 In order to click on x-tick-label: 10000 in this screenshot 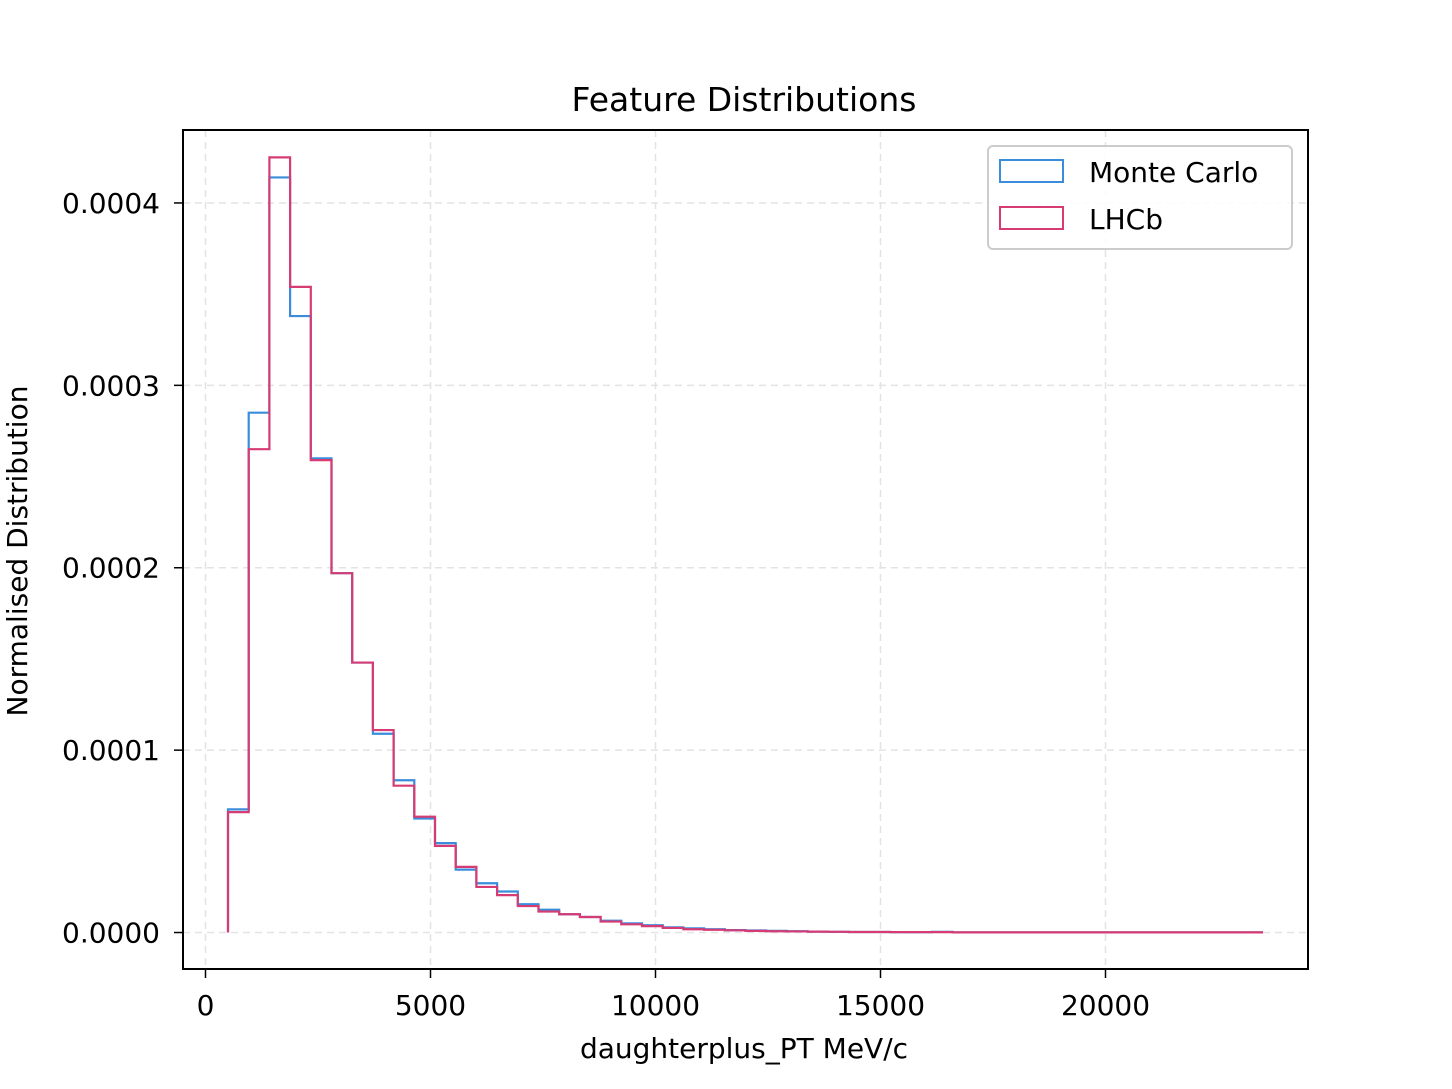, I will do `click(655, 1005)`.